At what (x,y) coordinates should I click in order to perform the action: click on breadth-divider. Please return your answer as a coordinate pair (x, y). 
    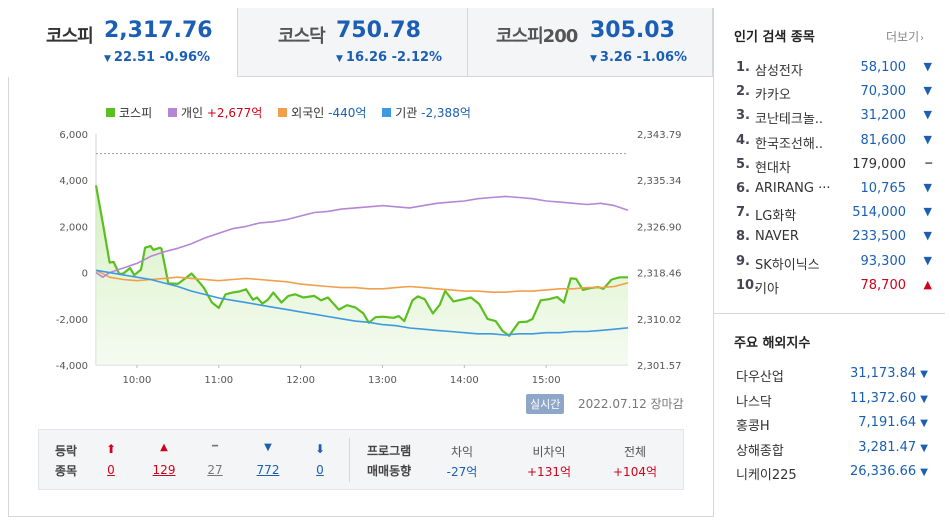
    Looking at the image, I should click on (349, 460).